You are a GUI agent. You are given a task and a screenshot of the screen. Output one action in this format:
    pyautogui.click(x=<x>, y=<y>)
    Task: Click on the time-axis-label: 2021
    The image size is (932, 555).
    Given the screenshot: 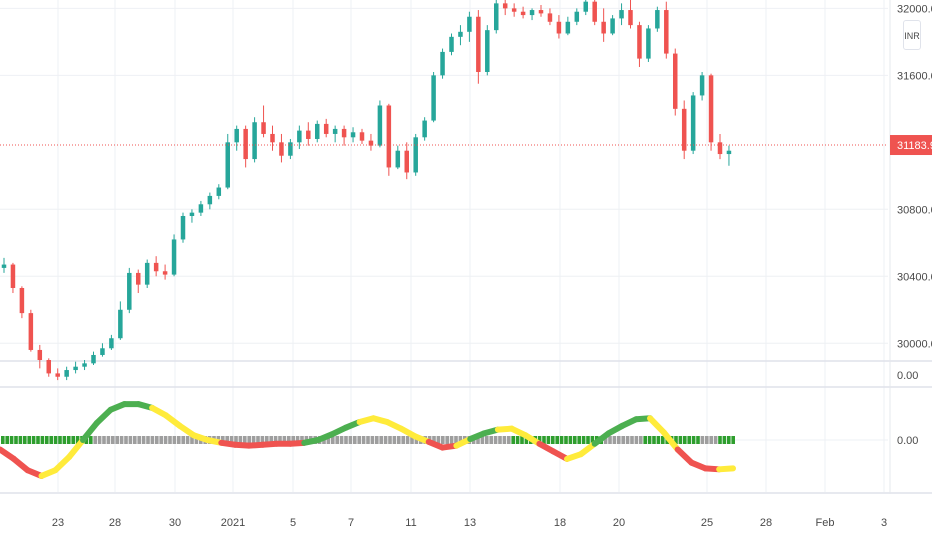 What is the action you would take?
    pyautogui.click(x=233, y=523)
    